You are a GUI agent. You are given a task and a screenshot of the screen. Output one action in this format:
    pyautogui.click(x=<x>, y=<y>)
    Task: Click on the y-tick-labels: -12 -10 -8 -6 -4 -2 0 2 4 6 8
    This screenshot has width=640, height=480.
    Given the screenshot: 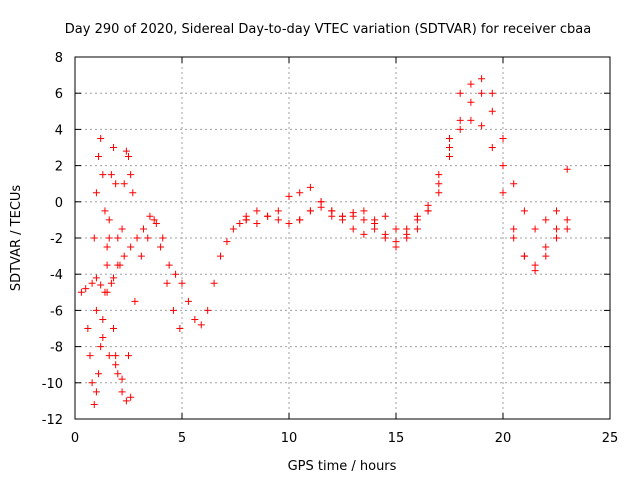 What is the action you would take?
    pyautogui.click(x=52, y=239)
    